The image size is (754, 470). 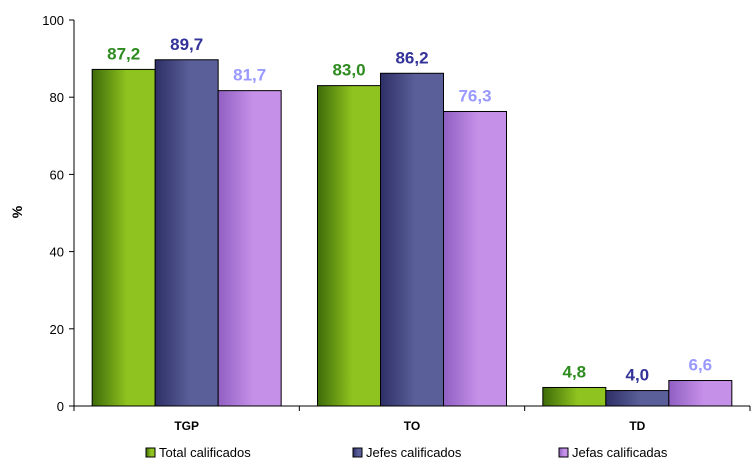 What do you see at coordinates (474, 95) in the screenshot?
I see `data-label: 76,3` at bounding box center [474, 95].